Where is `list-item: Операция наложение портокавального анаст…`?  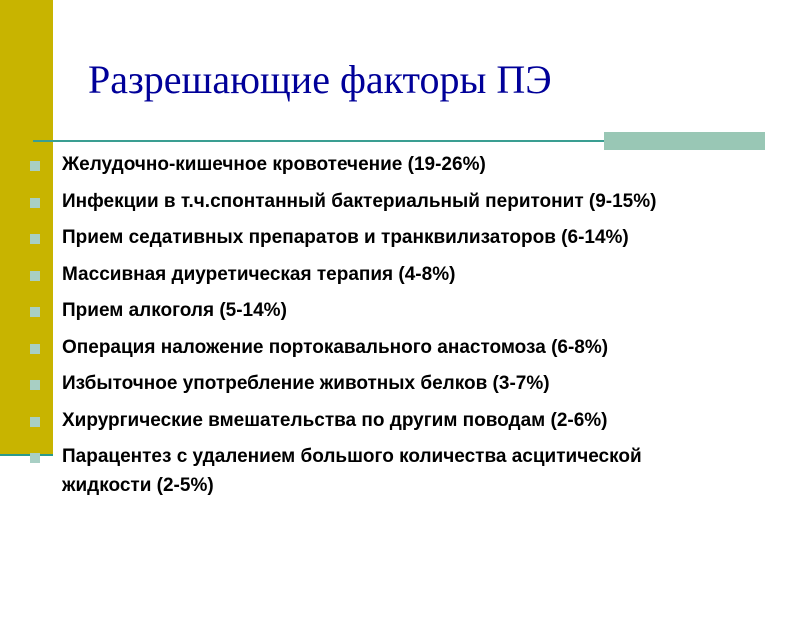 list-item: Операция наложение портокавального анаст… is located at coordinates (409, 348).